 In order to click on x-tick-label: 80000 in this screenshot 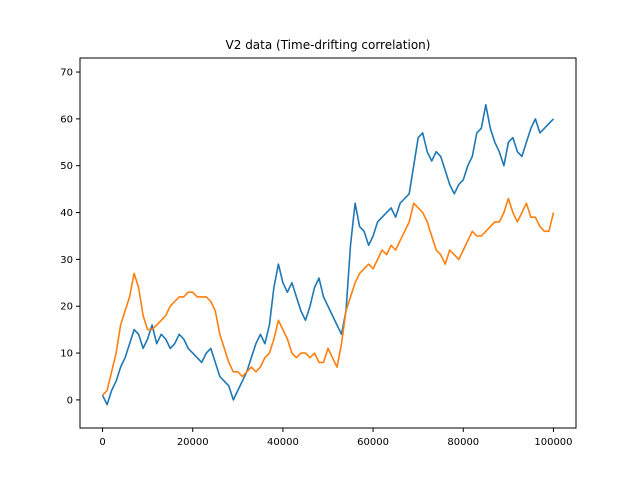, I will do `click(463, 442)`.